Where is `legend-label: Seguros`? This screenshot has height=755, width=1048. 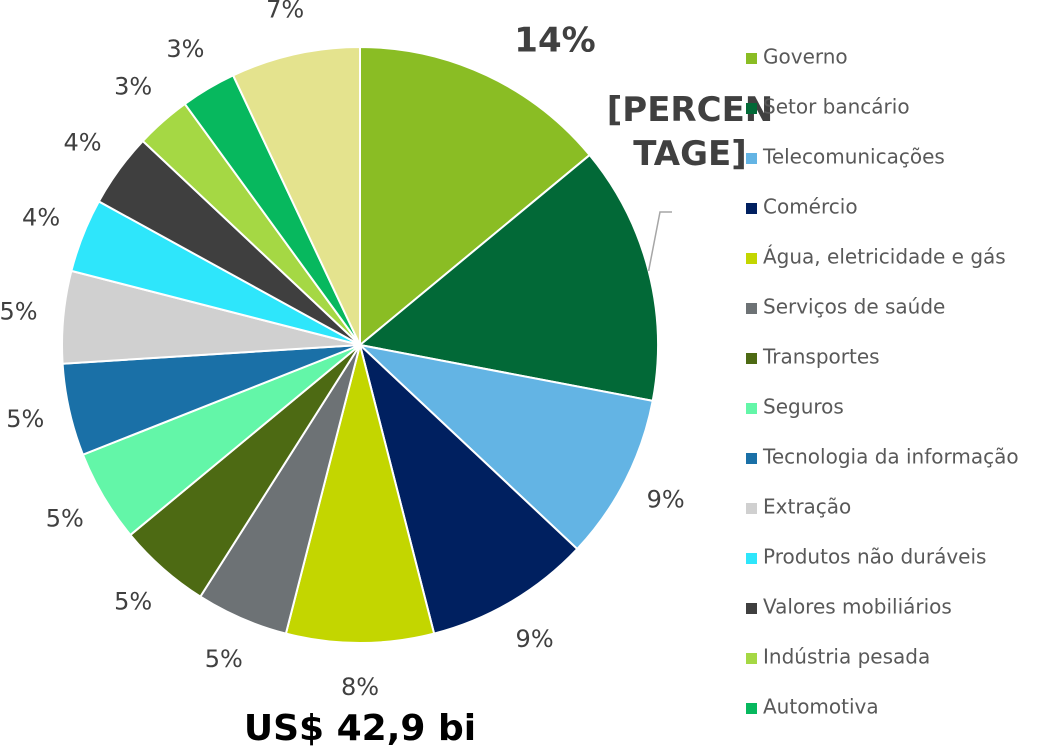
legend-label: Seguros is located at coordinates (803, 407).